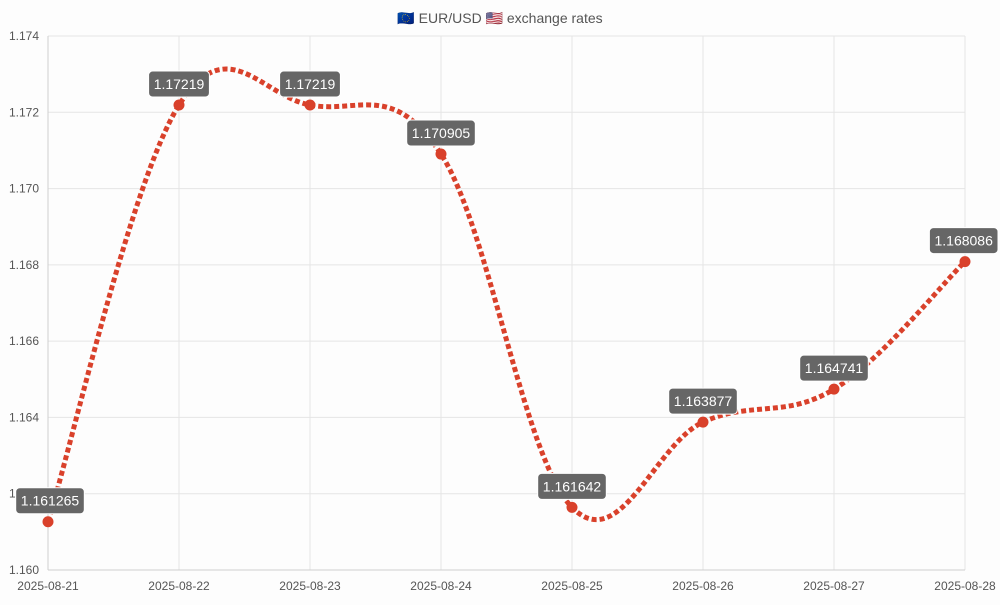 Image resolution: width=1000 pixels, height=605 pixels. Describe the element at coordinates (24, 112) in the screenshot. I see `y-tick-label: 1.172` at that location.